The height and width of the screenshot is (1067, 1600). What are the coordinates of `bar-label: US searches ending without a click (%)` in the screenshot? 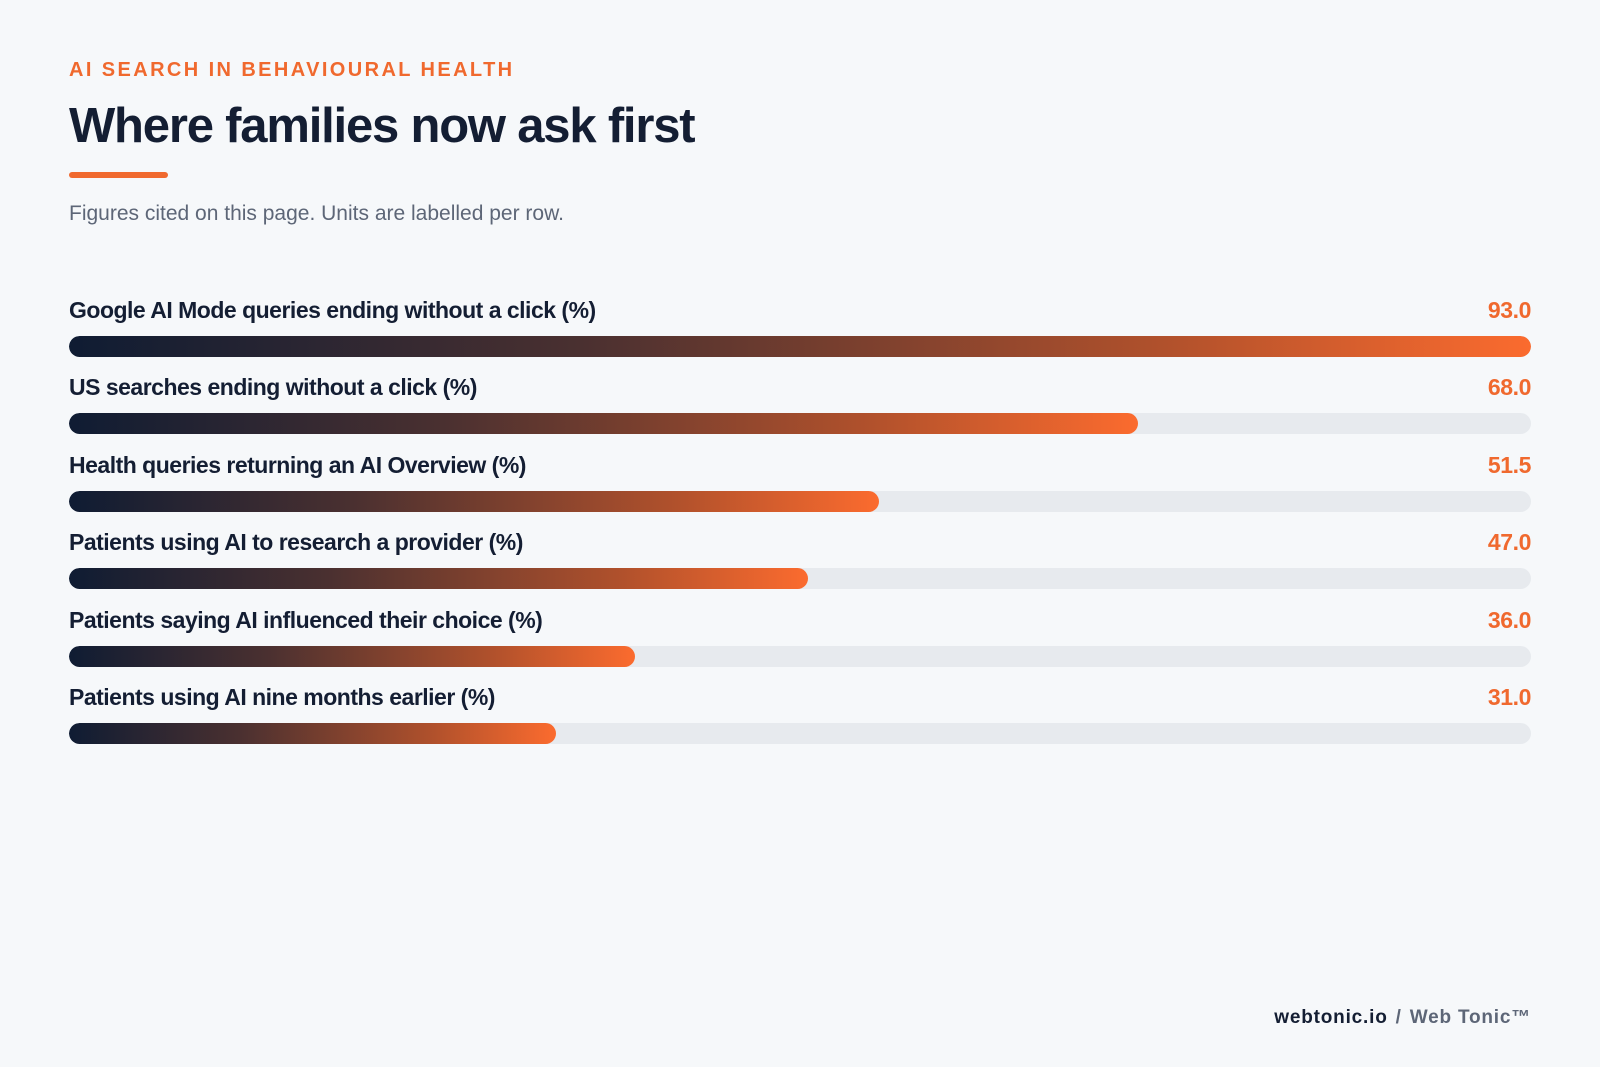 It's located at (273, 387).